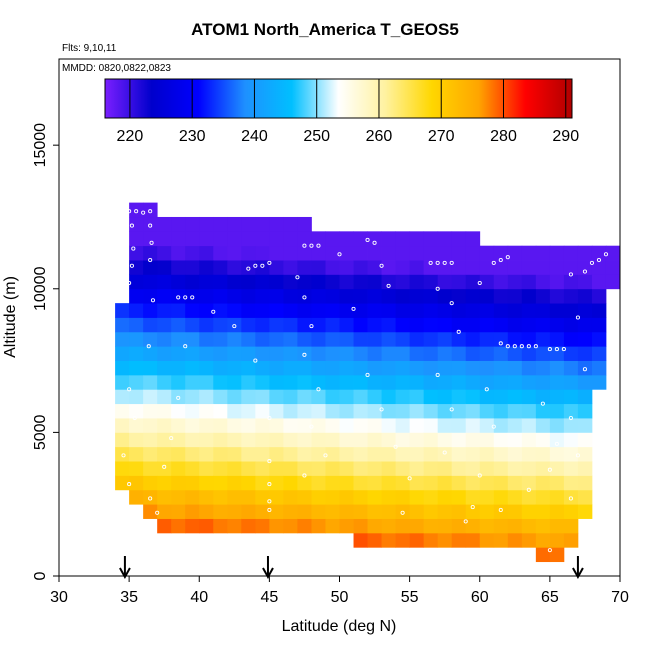 This screenshot has width=650, height=650. What do you see at coordinates (565, 136) in the screenshot?
I see `colorbar-tick-label: 290` at bounding box center [565, 136].